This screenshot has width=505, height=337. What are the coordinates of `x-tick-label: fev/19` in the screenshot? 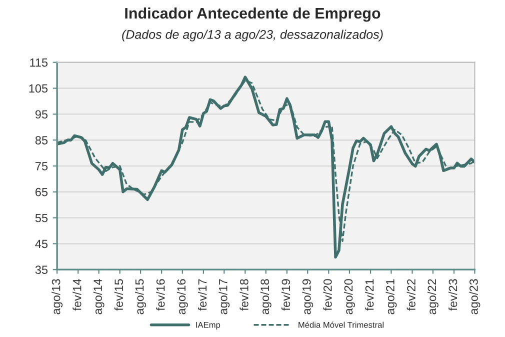 It's located at (285, 295).